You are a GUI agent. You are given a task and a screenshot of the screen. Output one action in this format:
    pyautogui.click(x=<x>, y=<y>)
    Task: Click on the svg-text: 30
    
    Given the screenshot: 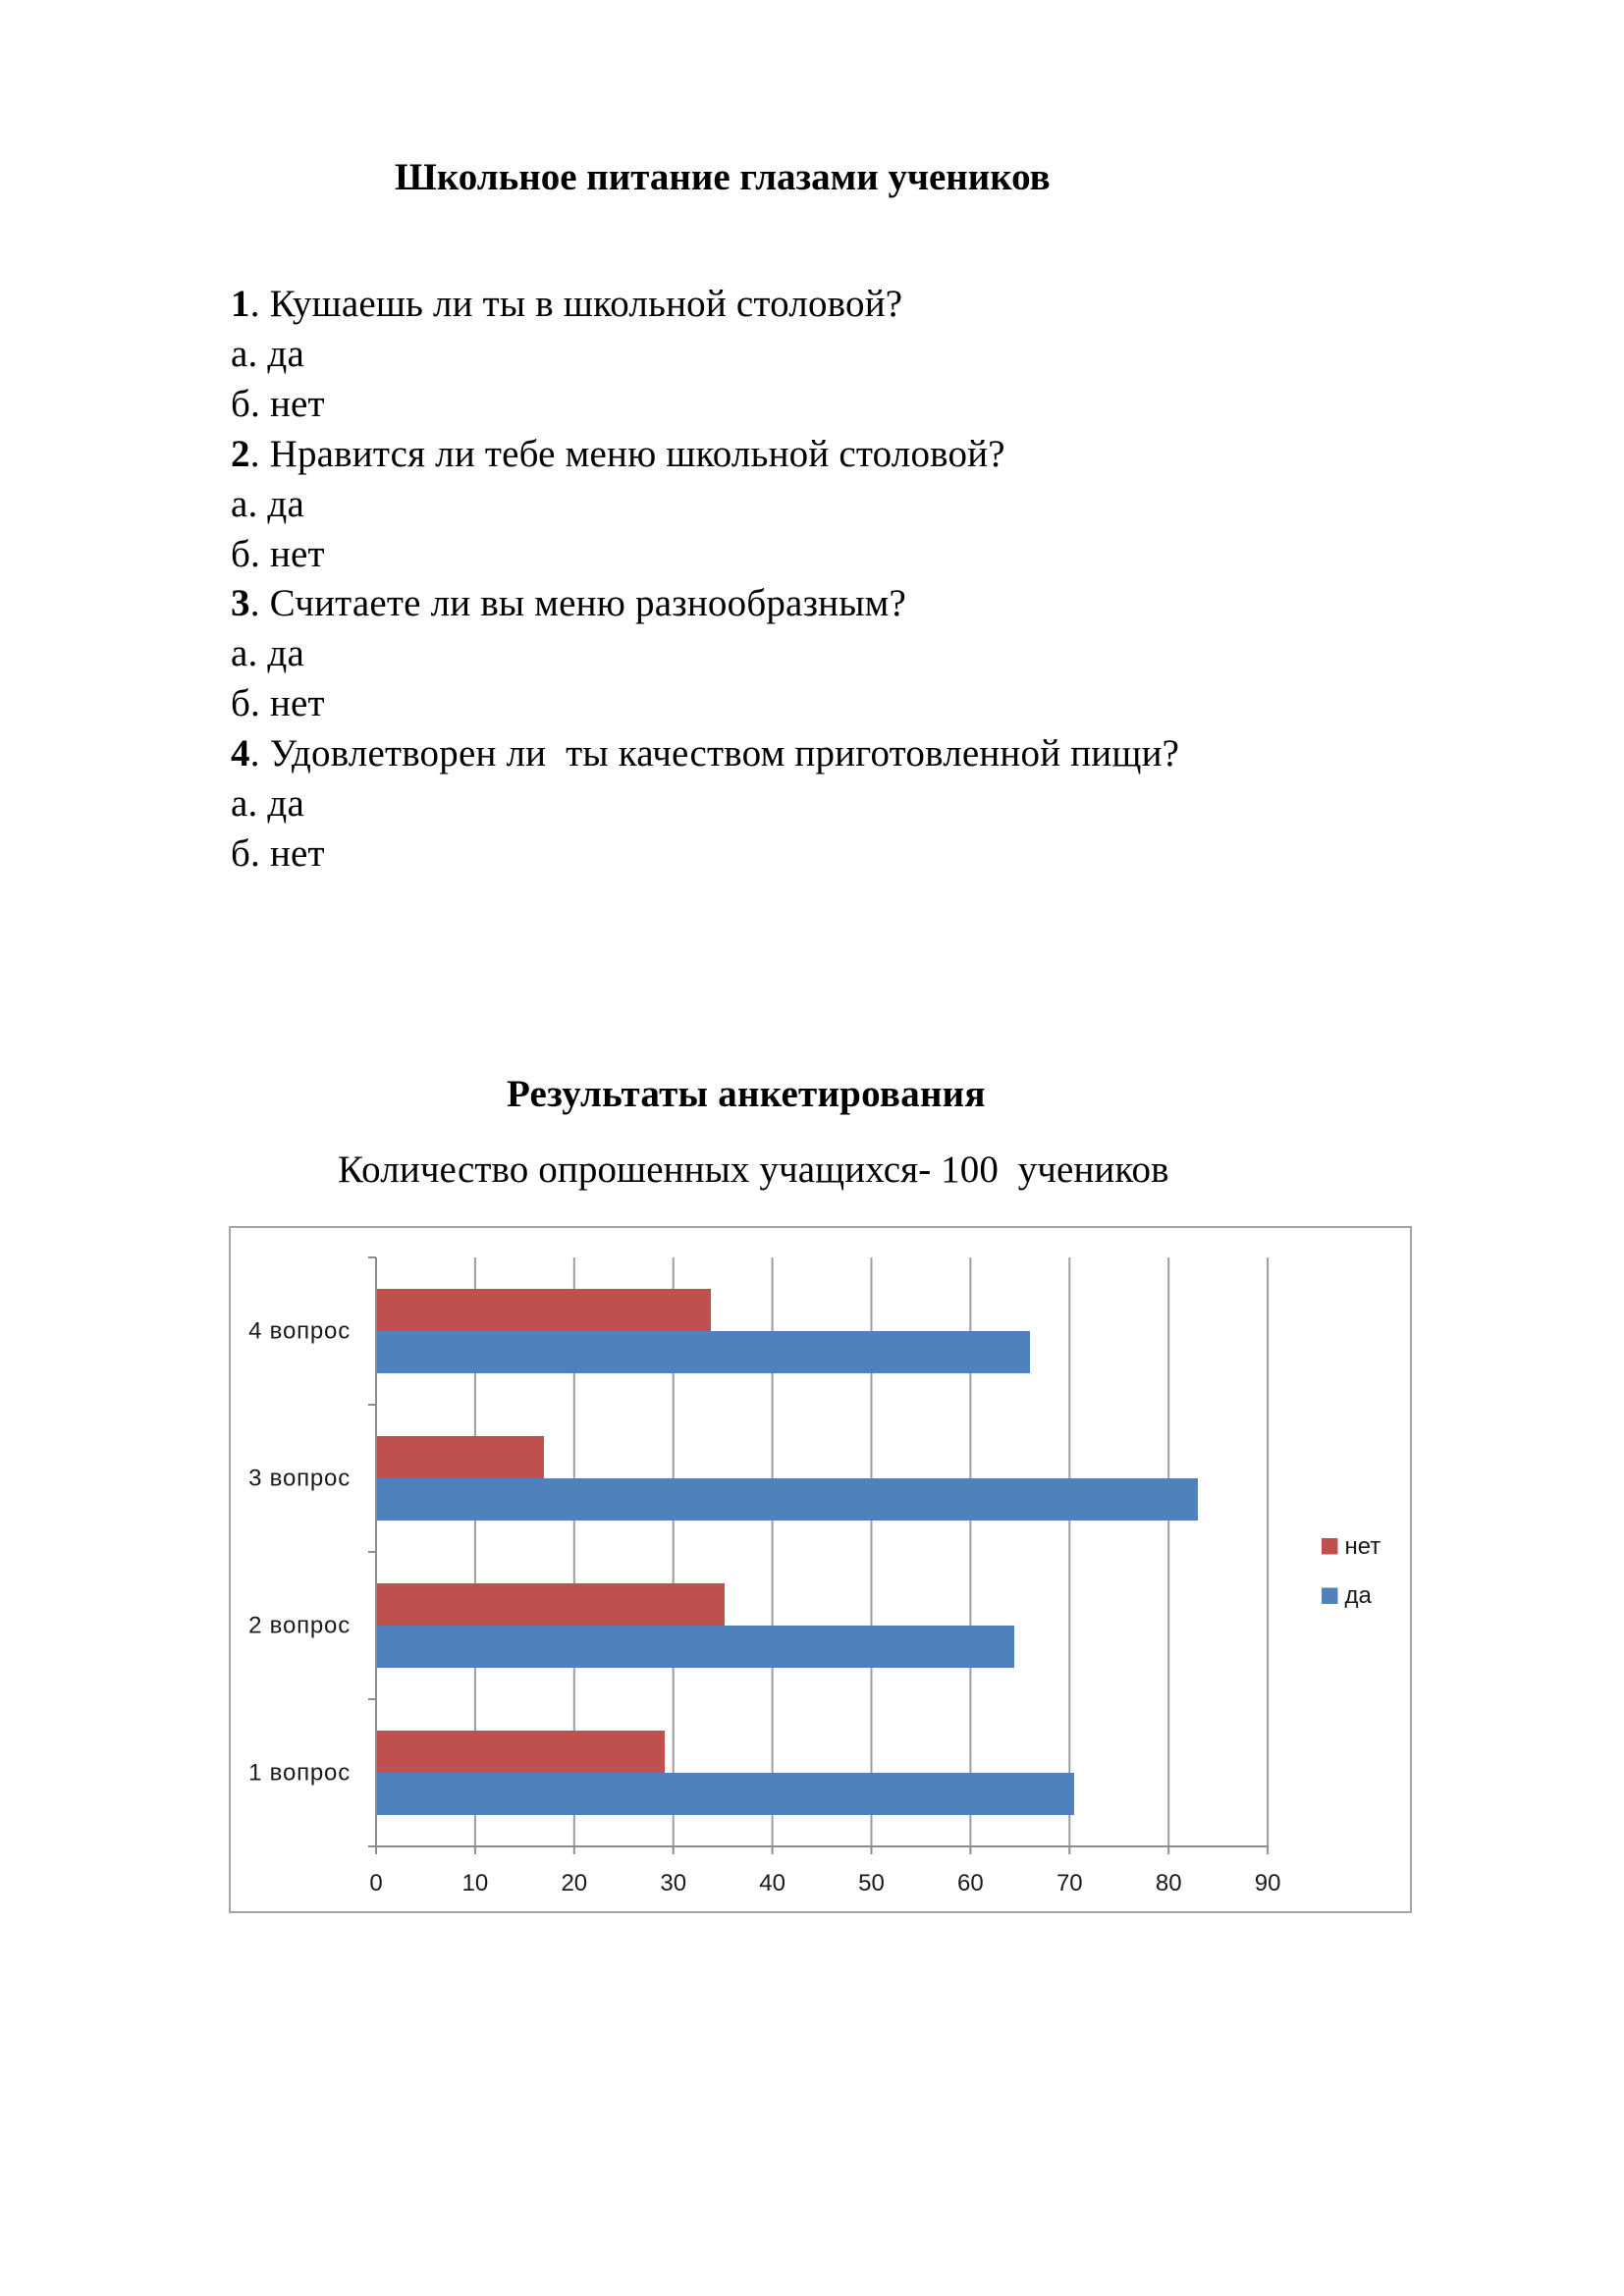 What is the action you would take?
    pyautogui.click(x=673, y=1883)
    